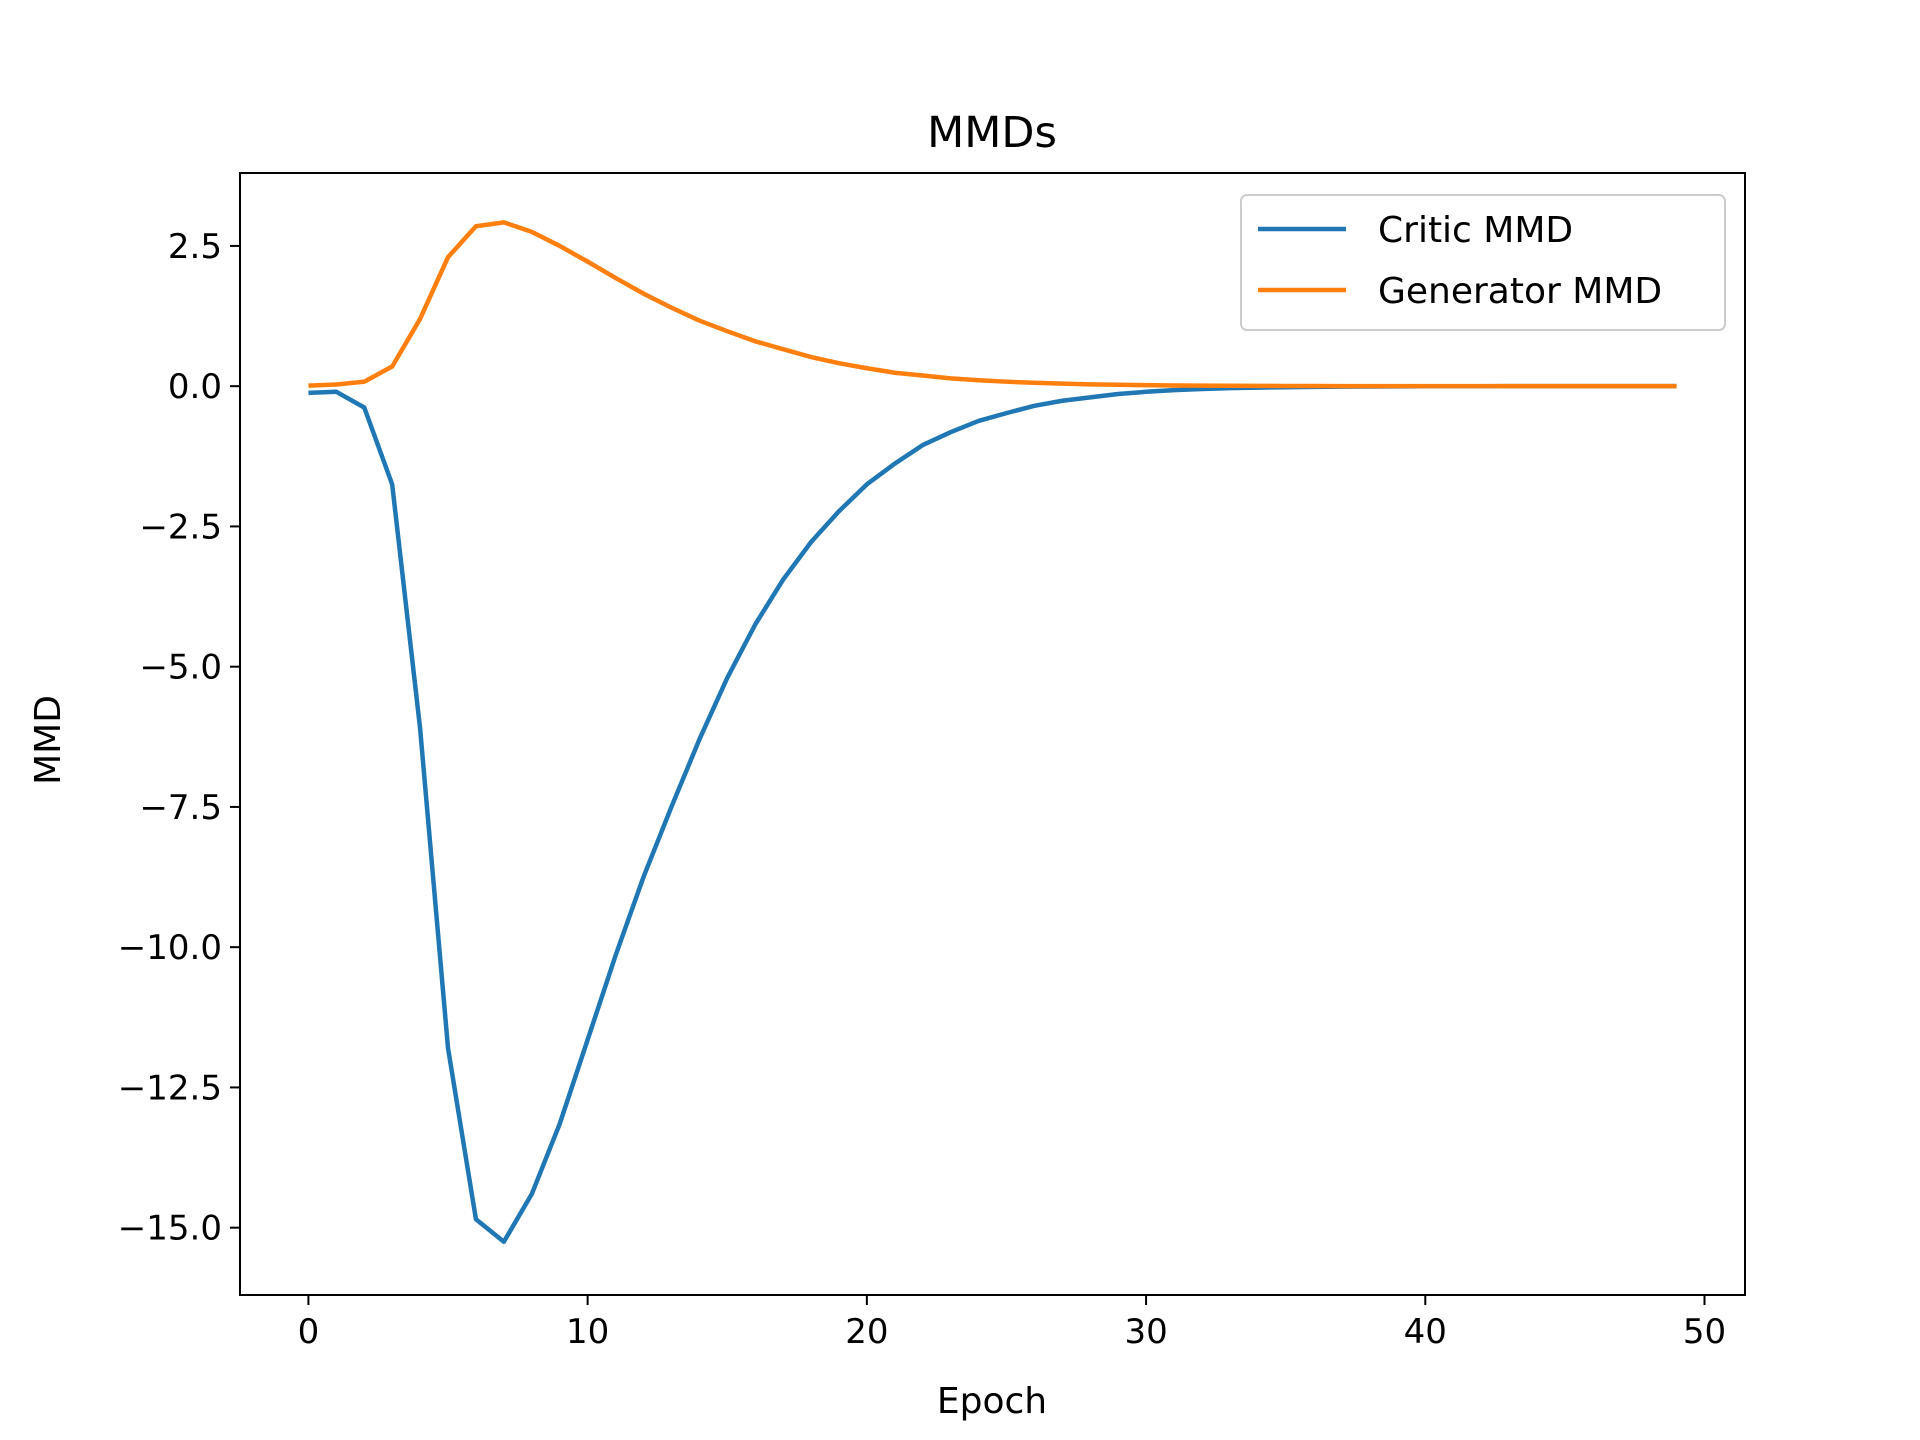 The height and width of the screenshot is (1440, 1920). What do you see at coordinates (170, 1088) in the screenshot?
I see `y-tick-label: −12.5` at bounding box center [170, 1088].